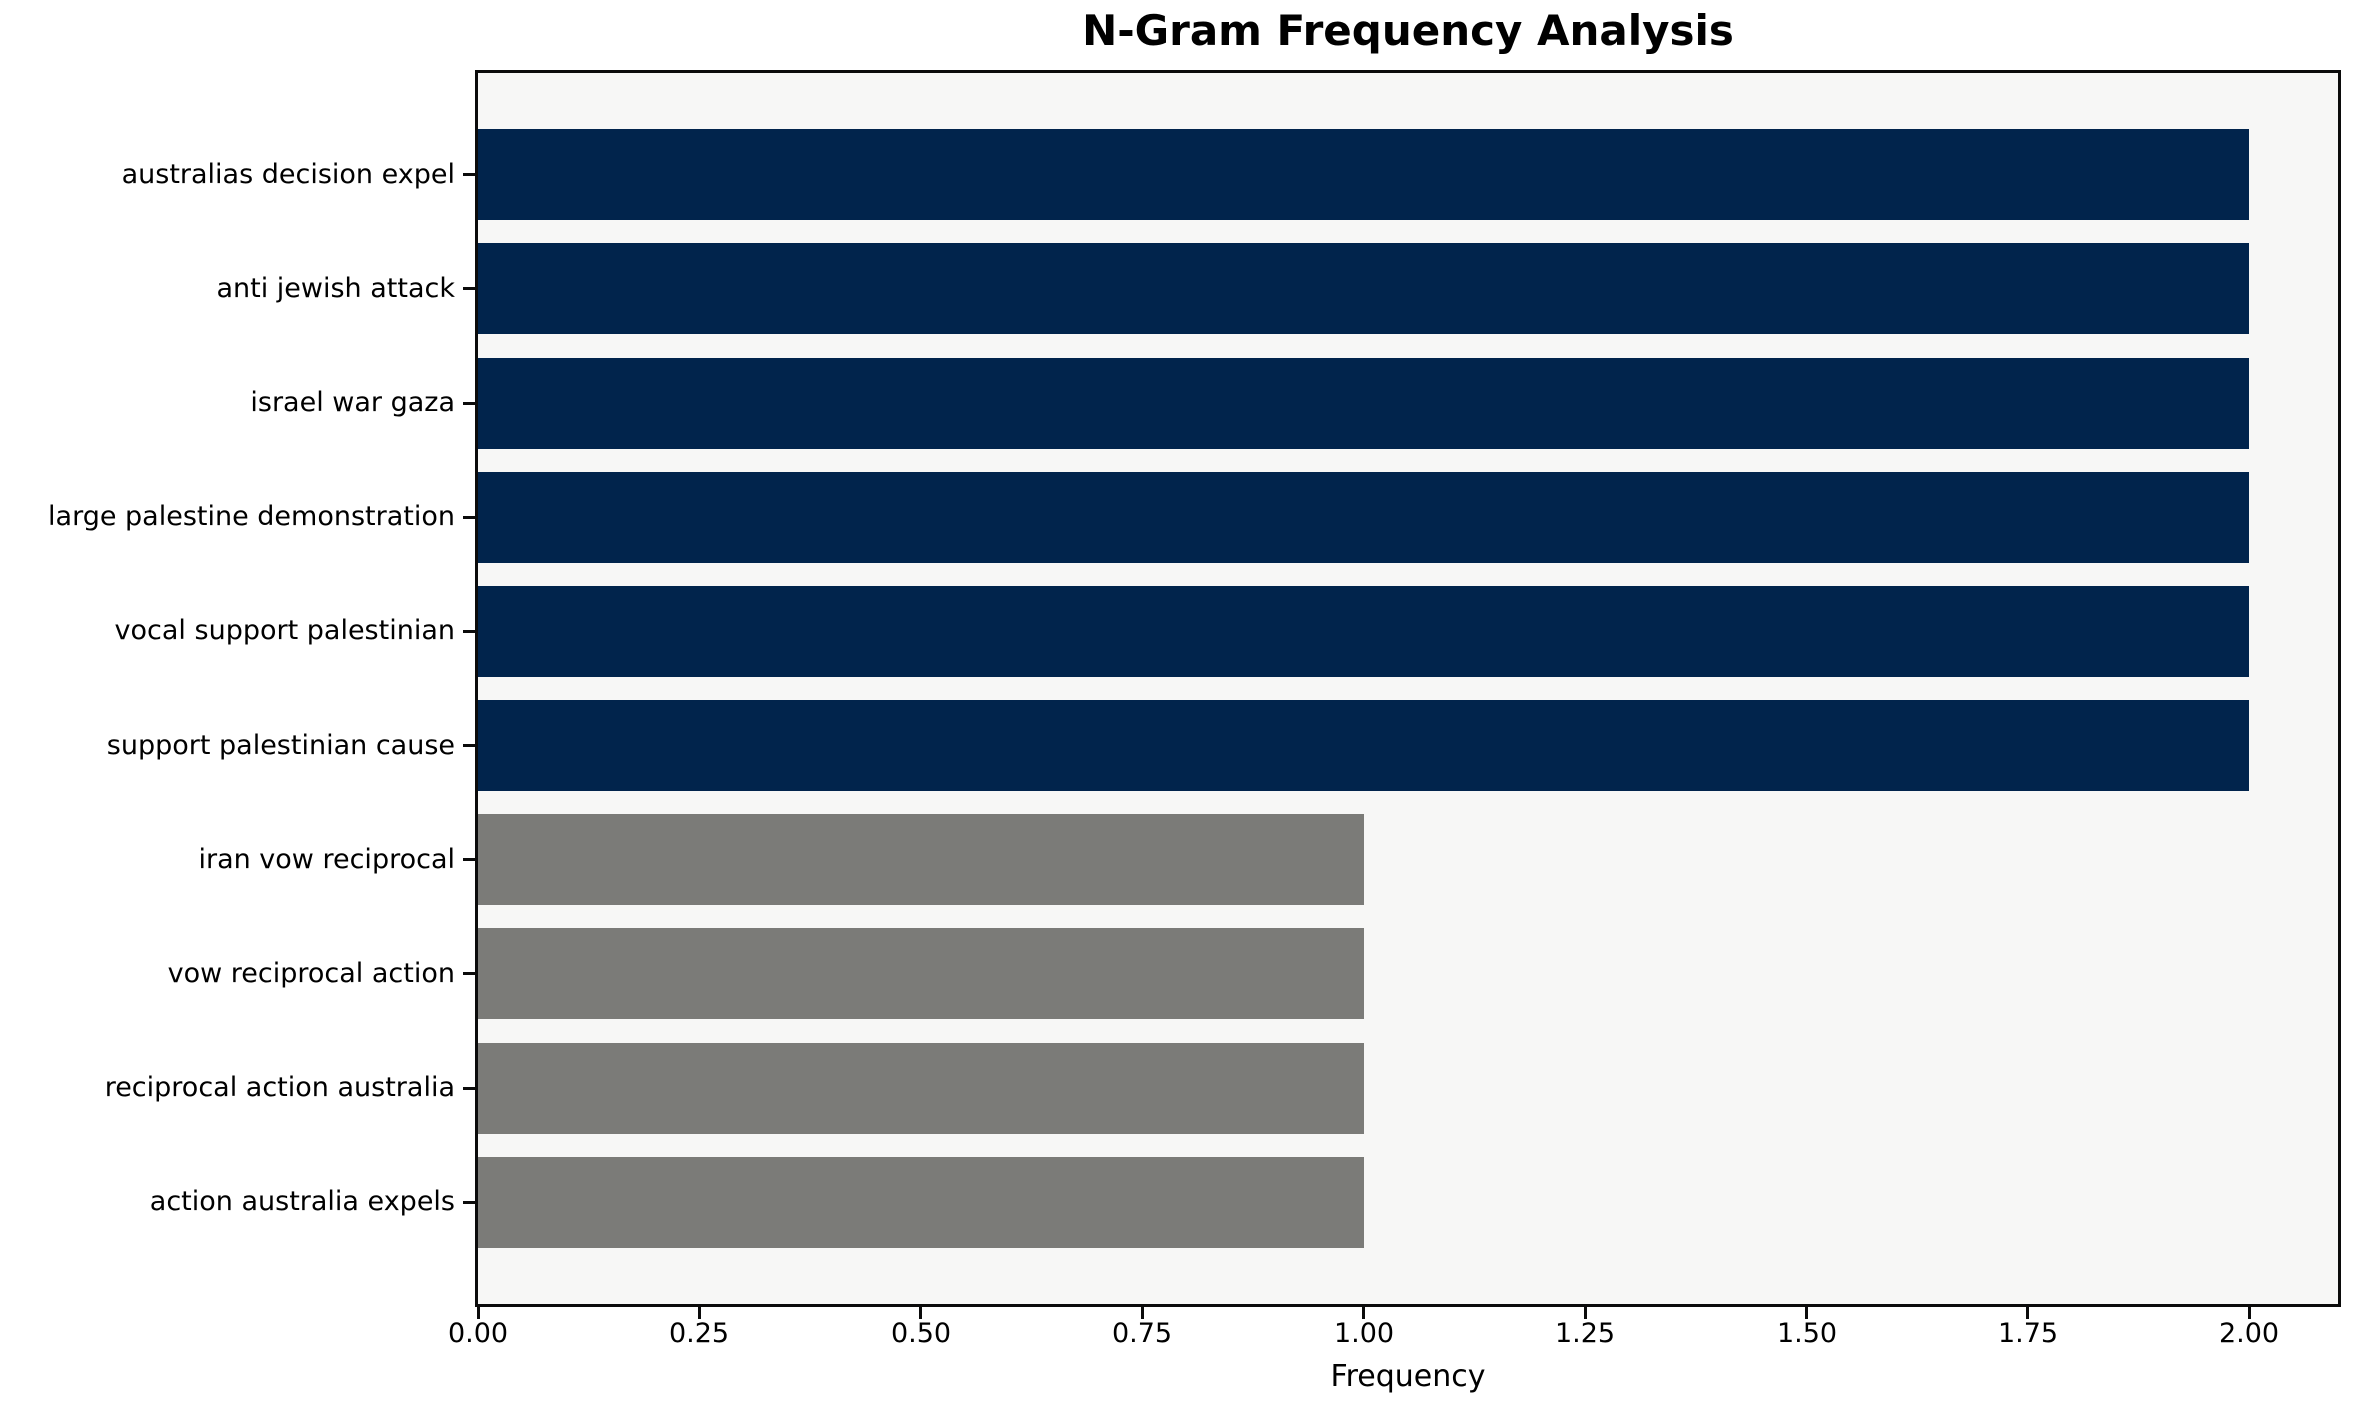  What do you see at coordinates (284, 630) in the screenshot?
I see `y-tick-label: vocal support palestinian` at bounding box center [284, 630].